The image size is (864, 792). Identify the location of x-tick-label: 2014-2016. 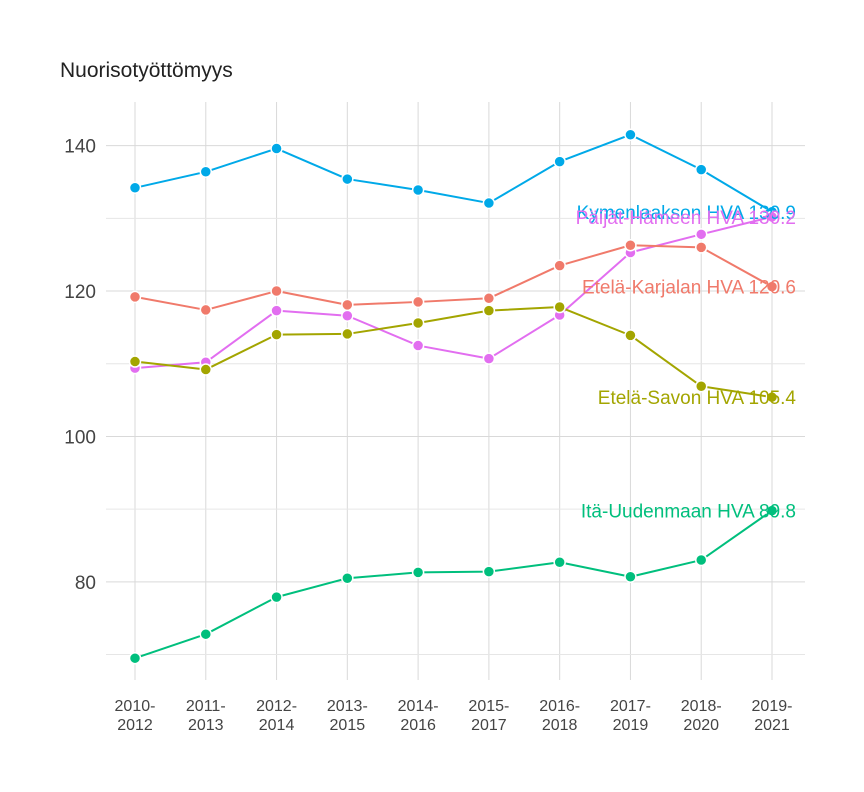
(418, 716).